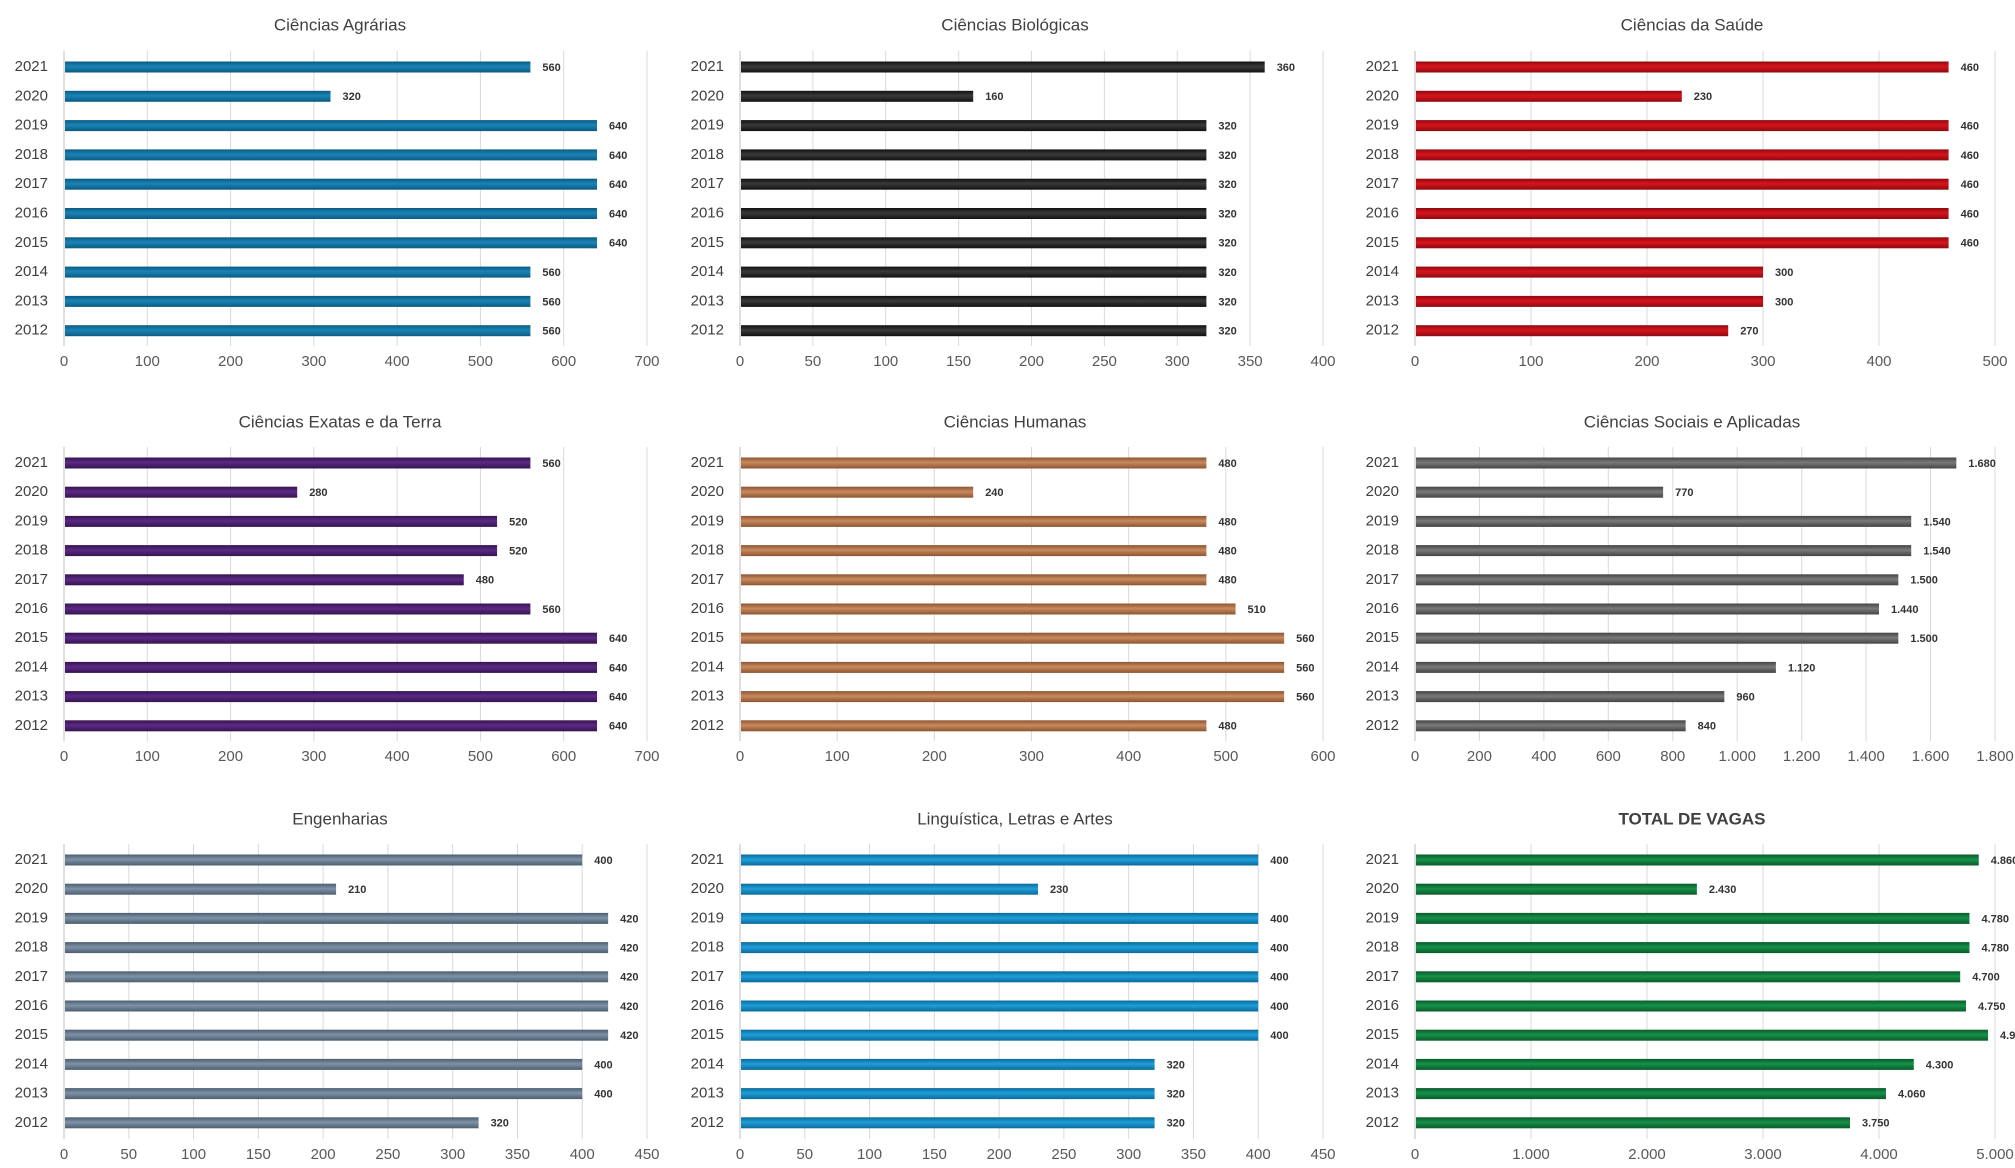 The height and width of the screenshot is (1168, 2015). What do you see at coordinates (1692, 421) in the screenshot?
I see `chart-title: Ciências Sociais e Aplicadas` at bounding box center [1692, 421].